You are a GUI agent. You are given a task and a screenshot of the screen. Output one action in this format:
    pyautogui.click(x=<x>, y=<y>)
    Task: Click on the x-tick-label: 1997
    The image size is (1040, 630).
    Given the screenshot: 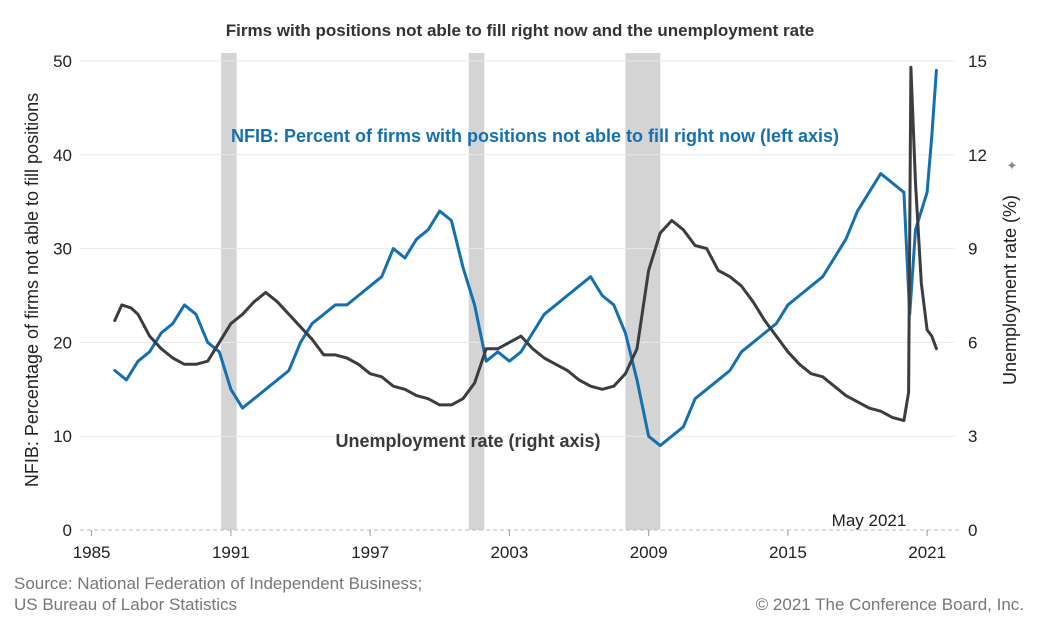 What is the action you would take?
    pyautogui.click(x=370, y=552)
    